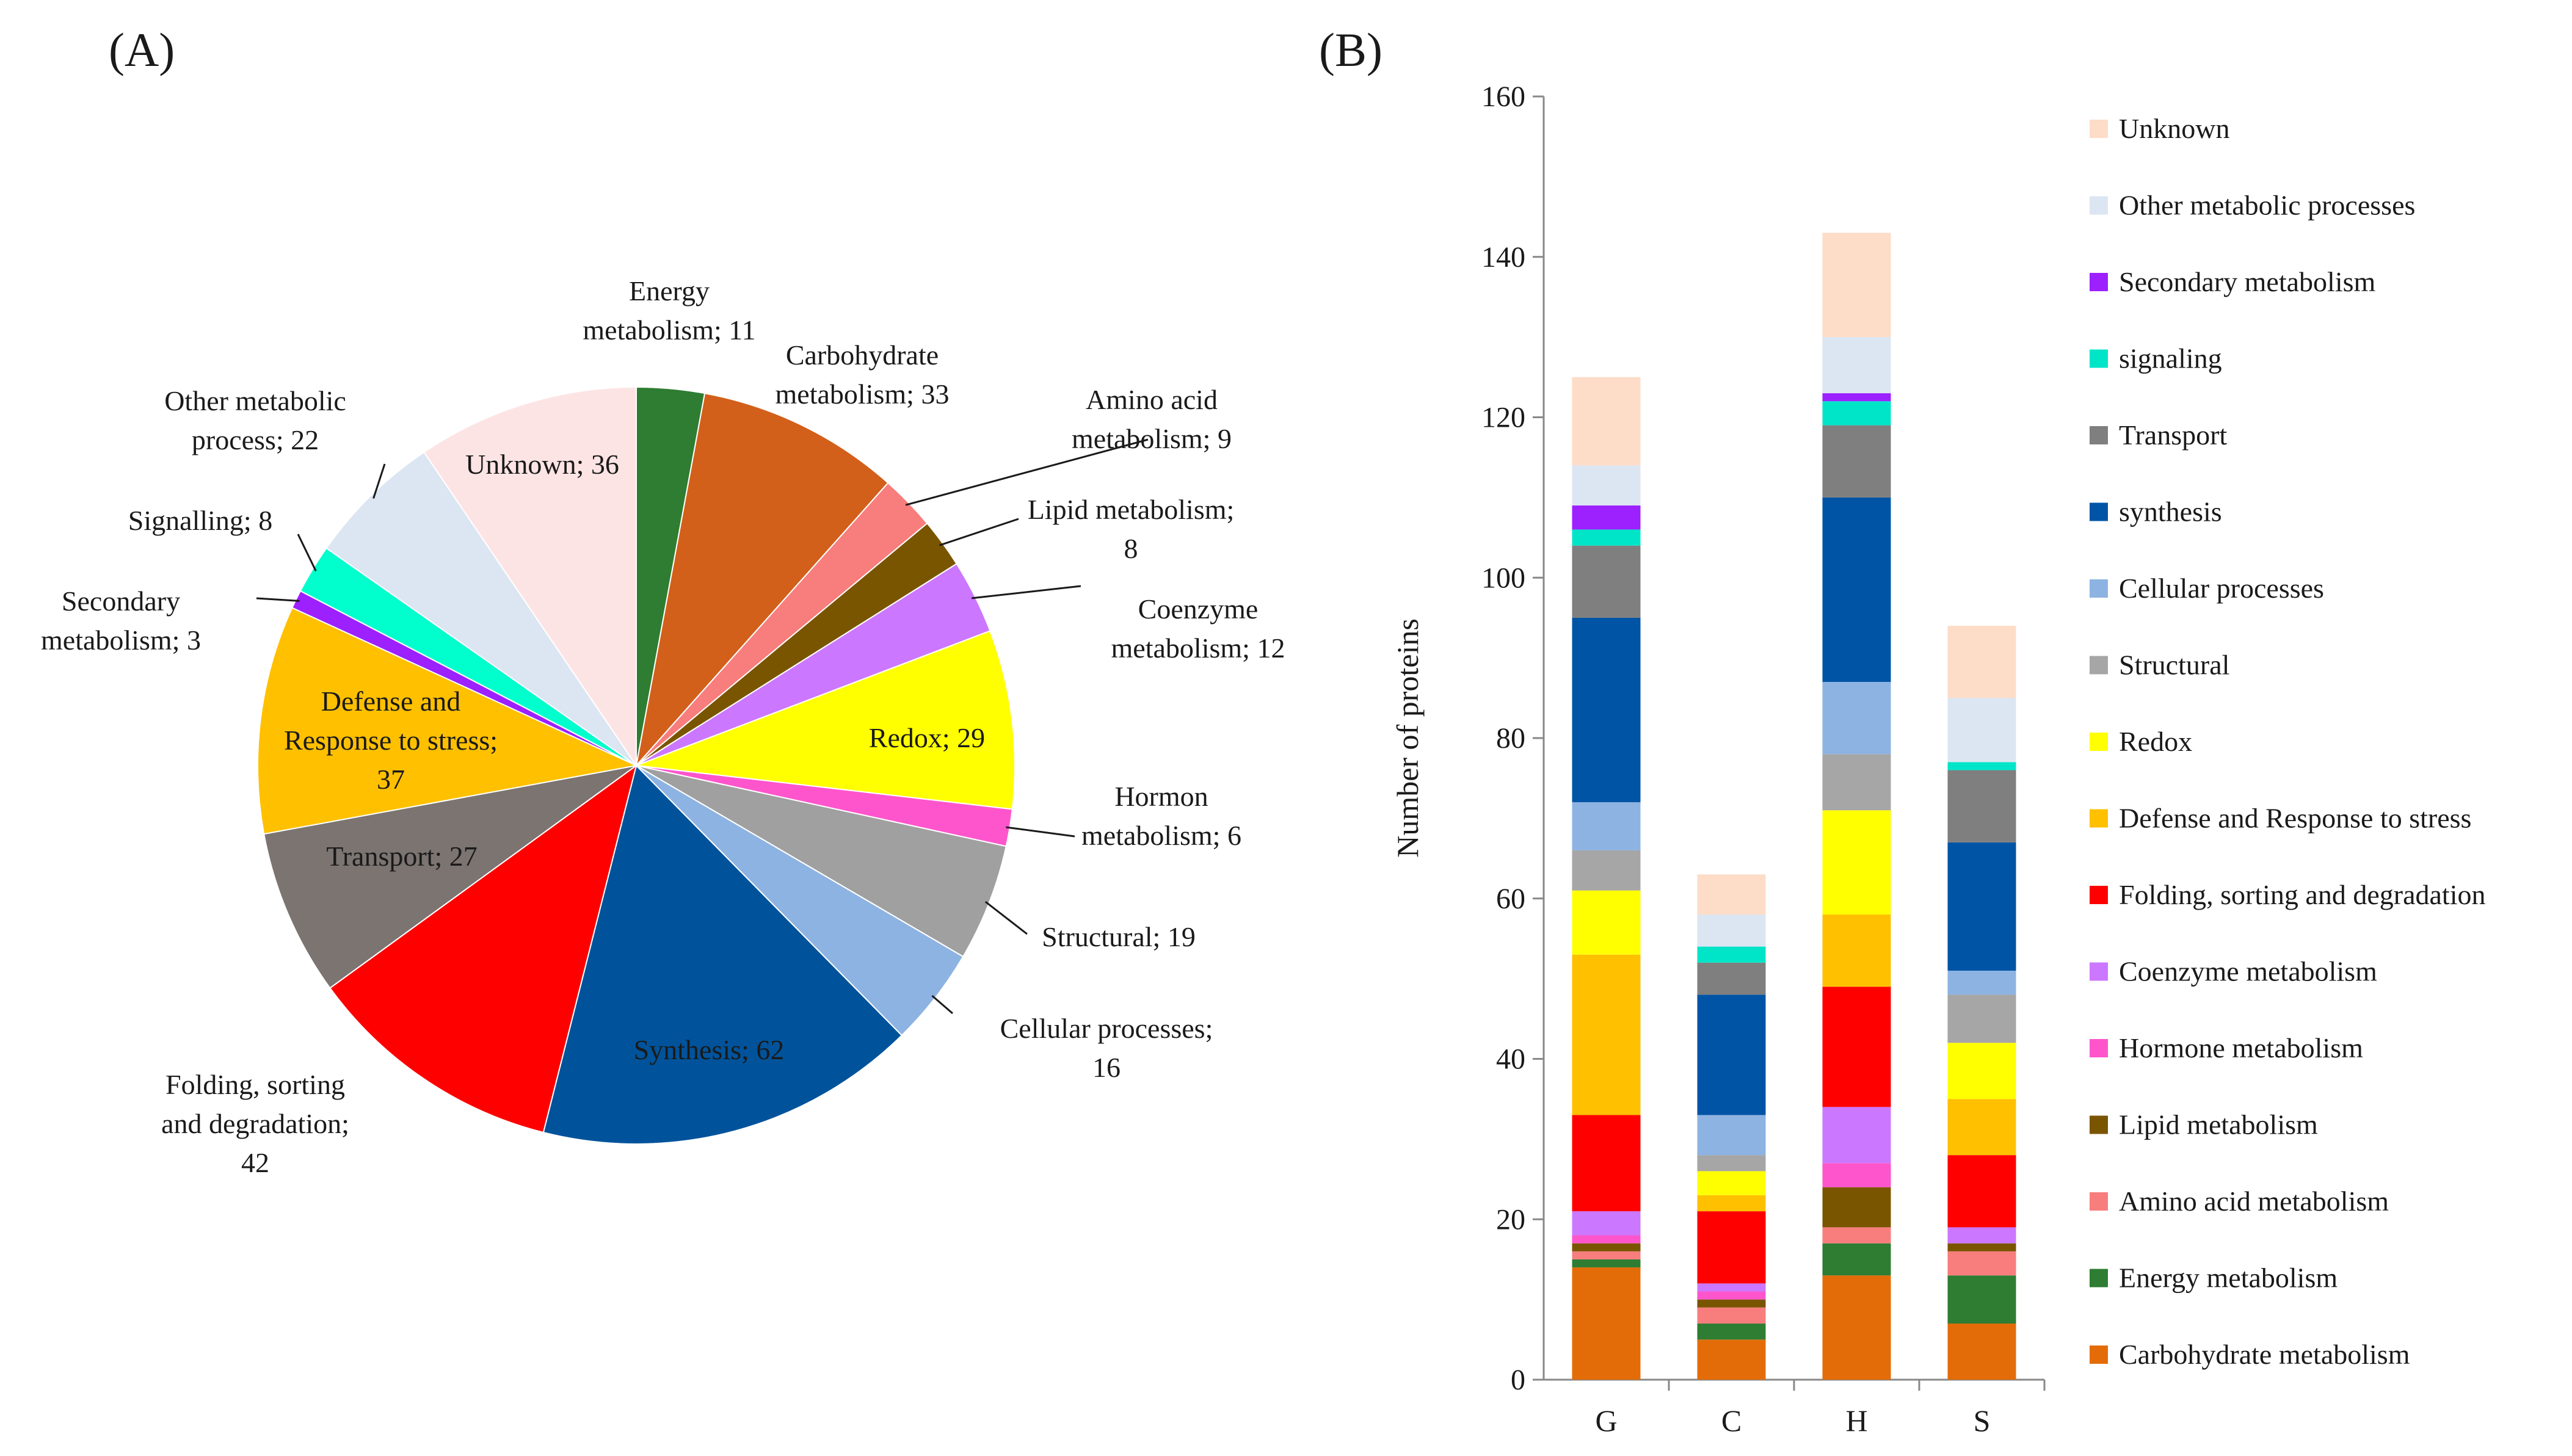 The image size is (2572, 1456). Describe the element at coordinates (2218, 1124) in the screenshot. I see `legend-label-lipid-metabolism: Lipid metabolism` at that location.